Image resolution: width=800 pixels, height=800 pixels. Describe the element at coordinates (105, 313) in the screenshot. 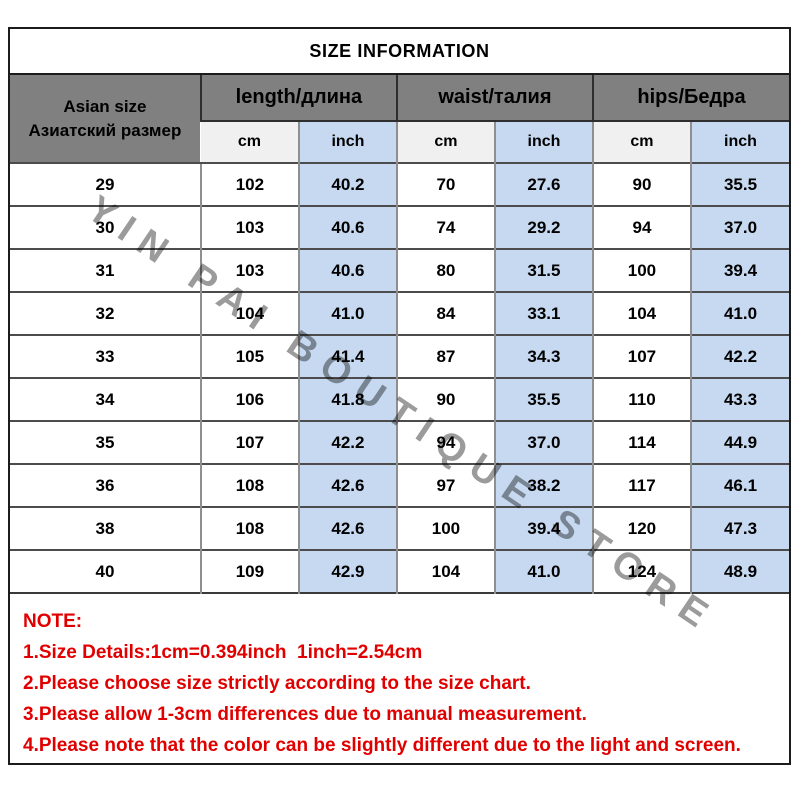

I see `cell-size: 32` at that location.